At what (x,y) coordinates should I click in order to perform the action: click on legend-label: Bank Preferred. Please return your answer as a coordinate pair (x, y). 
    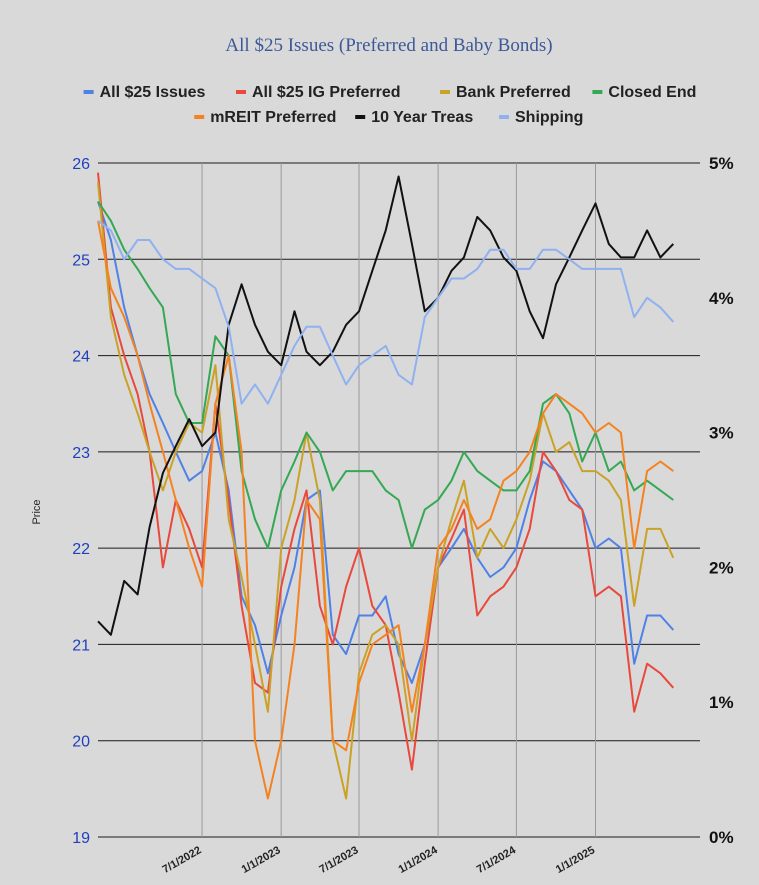
    Looking at the image, I should click on (513, 92).